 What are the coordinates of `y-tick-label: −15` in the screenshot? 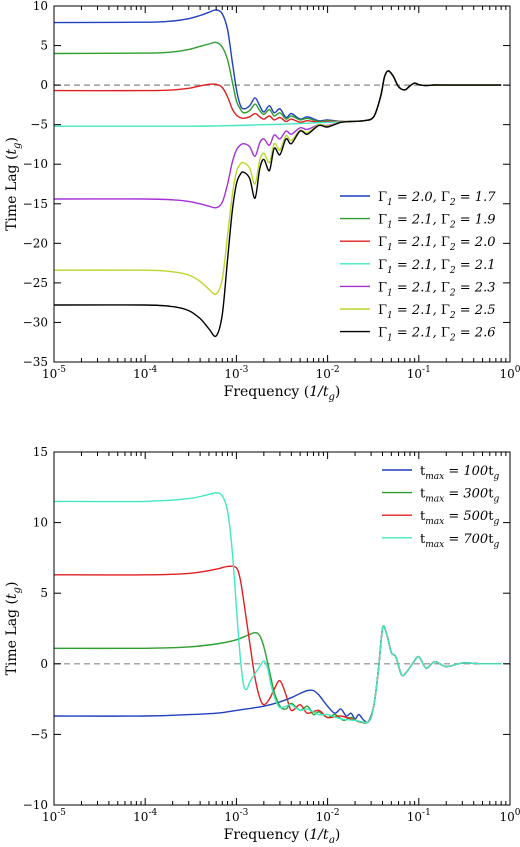 It's located at (35, 204).